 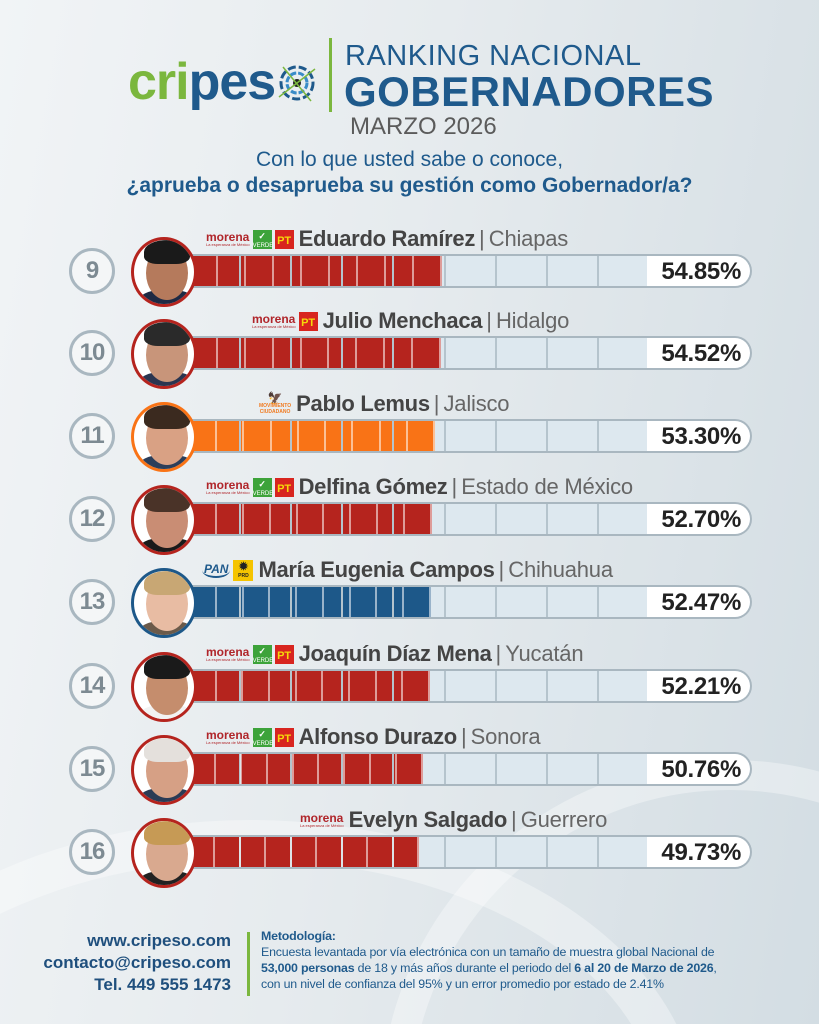 I want to click on rank-badge: 15, so click(x=92, y=769).